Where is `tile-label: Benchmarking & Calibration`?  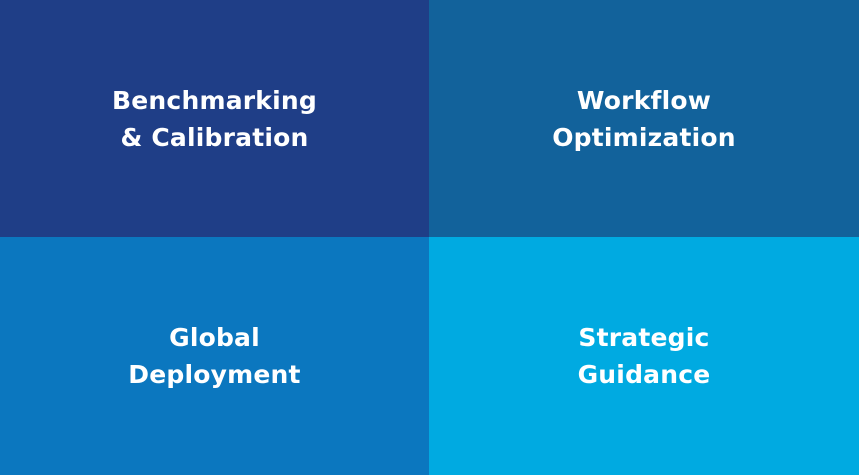 tile-label: Benchmarking & Calibration is located at coordinates (214, 119).